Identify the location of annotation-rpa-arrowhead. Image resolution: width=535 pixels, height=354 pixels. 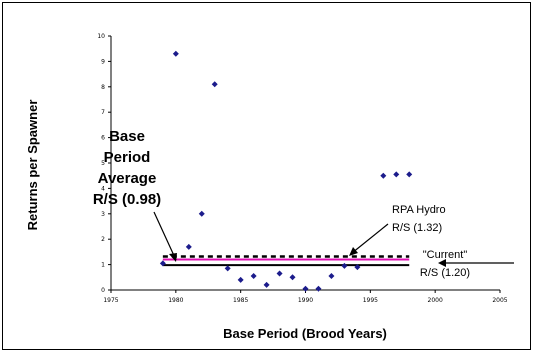
(353, 251).